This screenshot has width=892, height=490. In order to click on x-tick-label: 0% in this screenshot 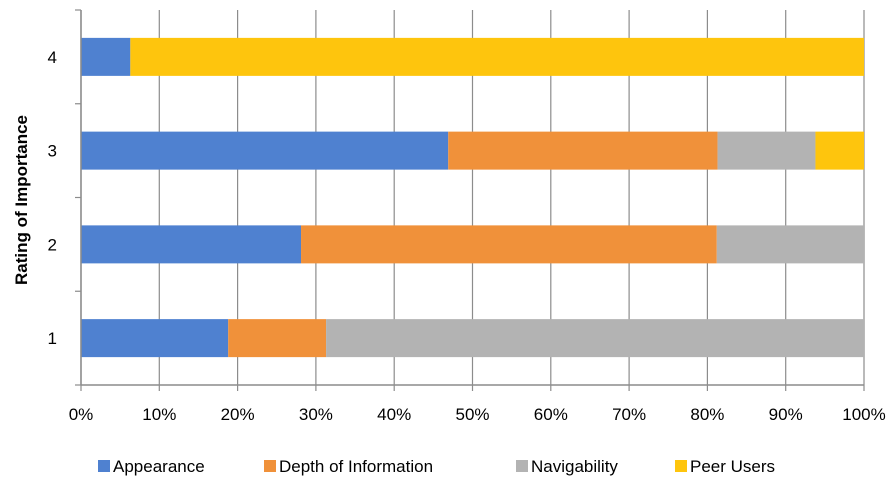, I will do `click(81, 414)`.